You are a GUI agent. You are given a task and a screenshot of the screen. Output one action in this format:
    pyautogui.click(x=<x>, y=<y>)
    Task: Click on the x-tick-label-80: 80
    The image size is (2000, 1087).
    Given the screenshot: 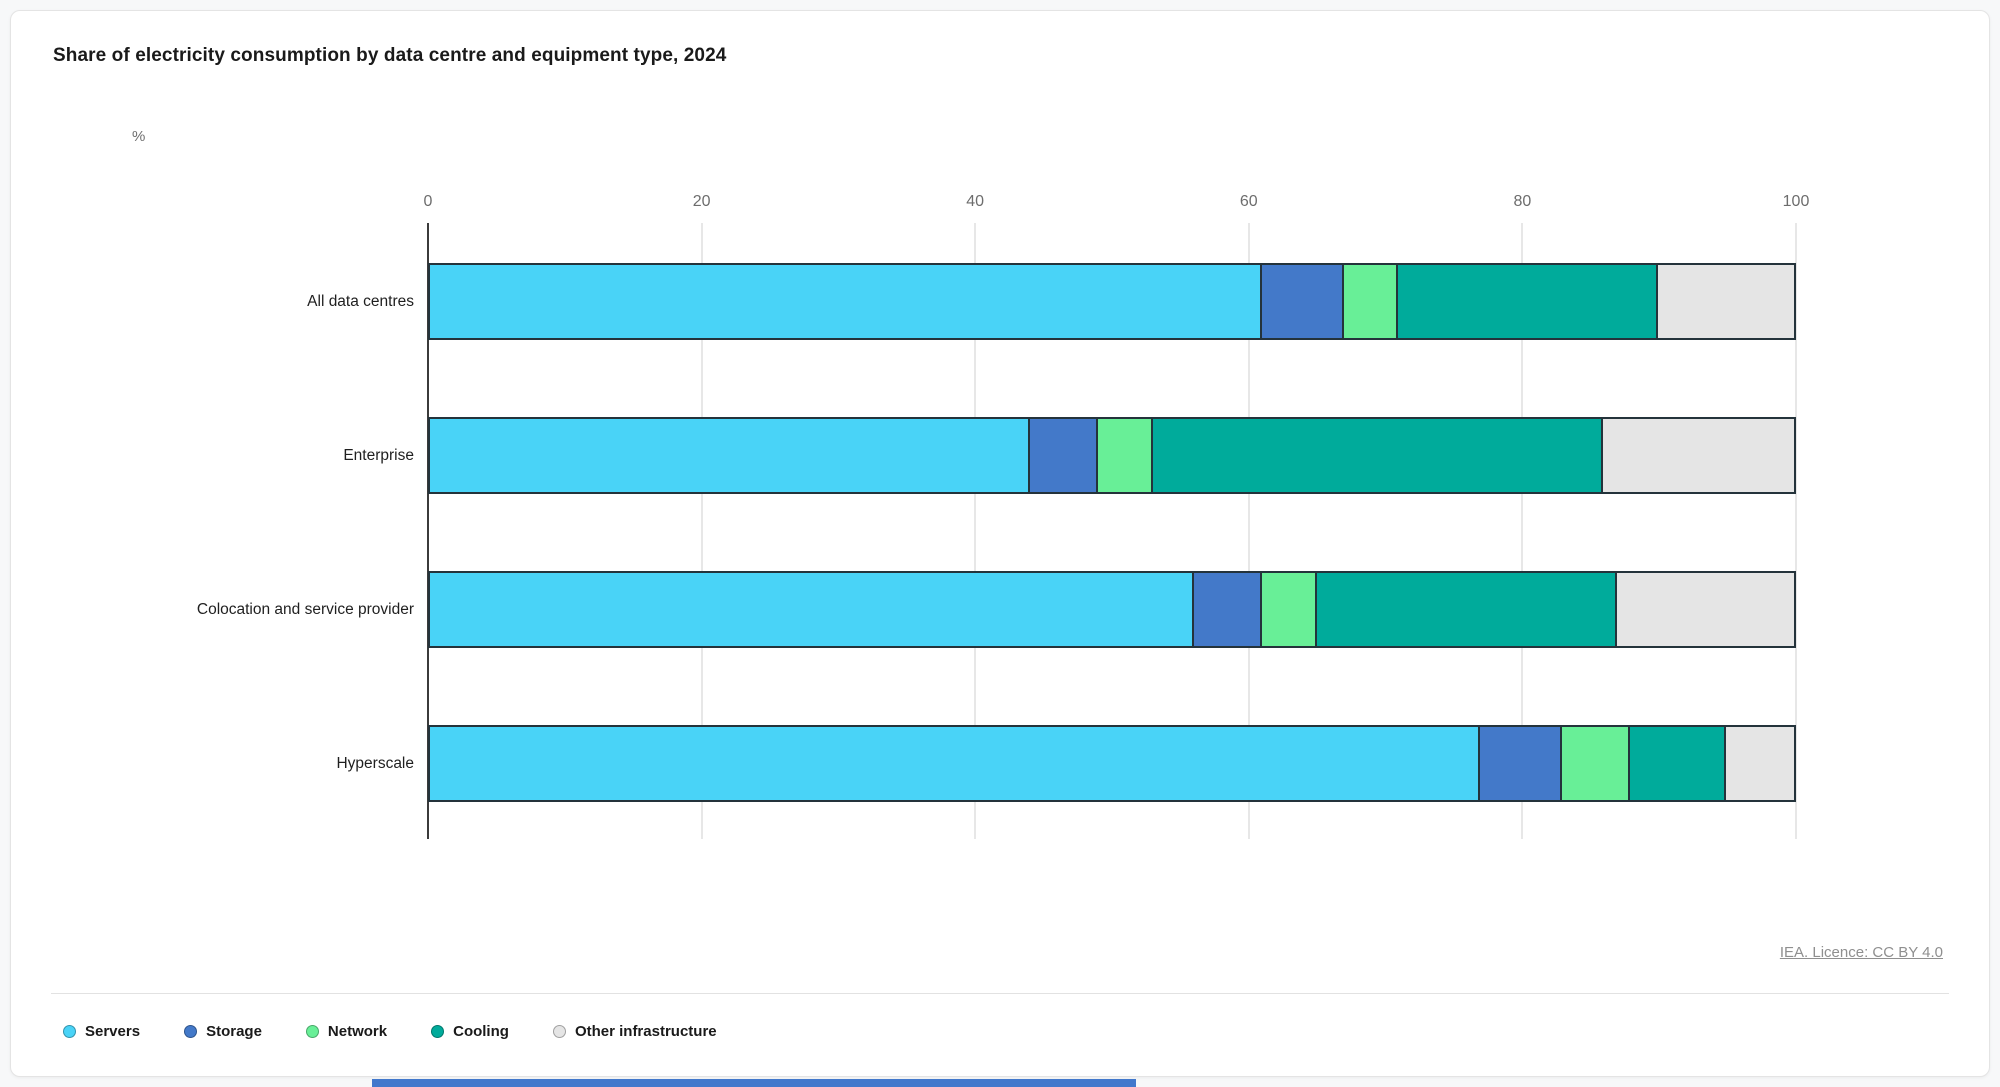 What is the action you would take?
    pyautogui.click(x=1522, y=201)
    